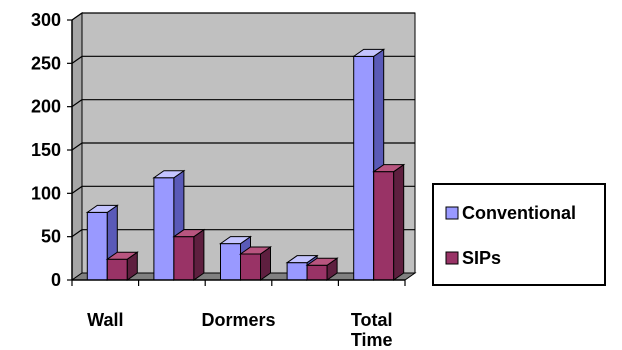  What do you see at coordinates (46, 107) in the screenshot?
I see `y-tick-label: 200` at bounding box center [46, 107].